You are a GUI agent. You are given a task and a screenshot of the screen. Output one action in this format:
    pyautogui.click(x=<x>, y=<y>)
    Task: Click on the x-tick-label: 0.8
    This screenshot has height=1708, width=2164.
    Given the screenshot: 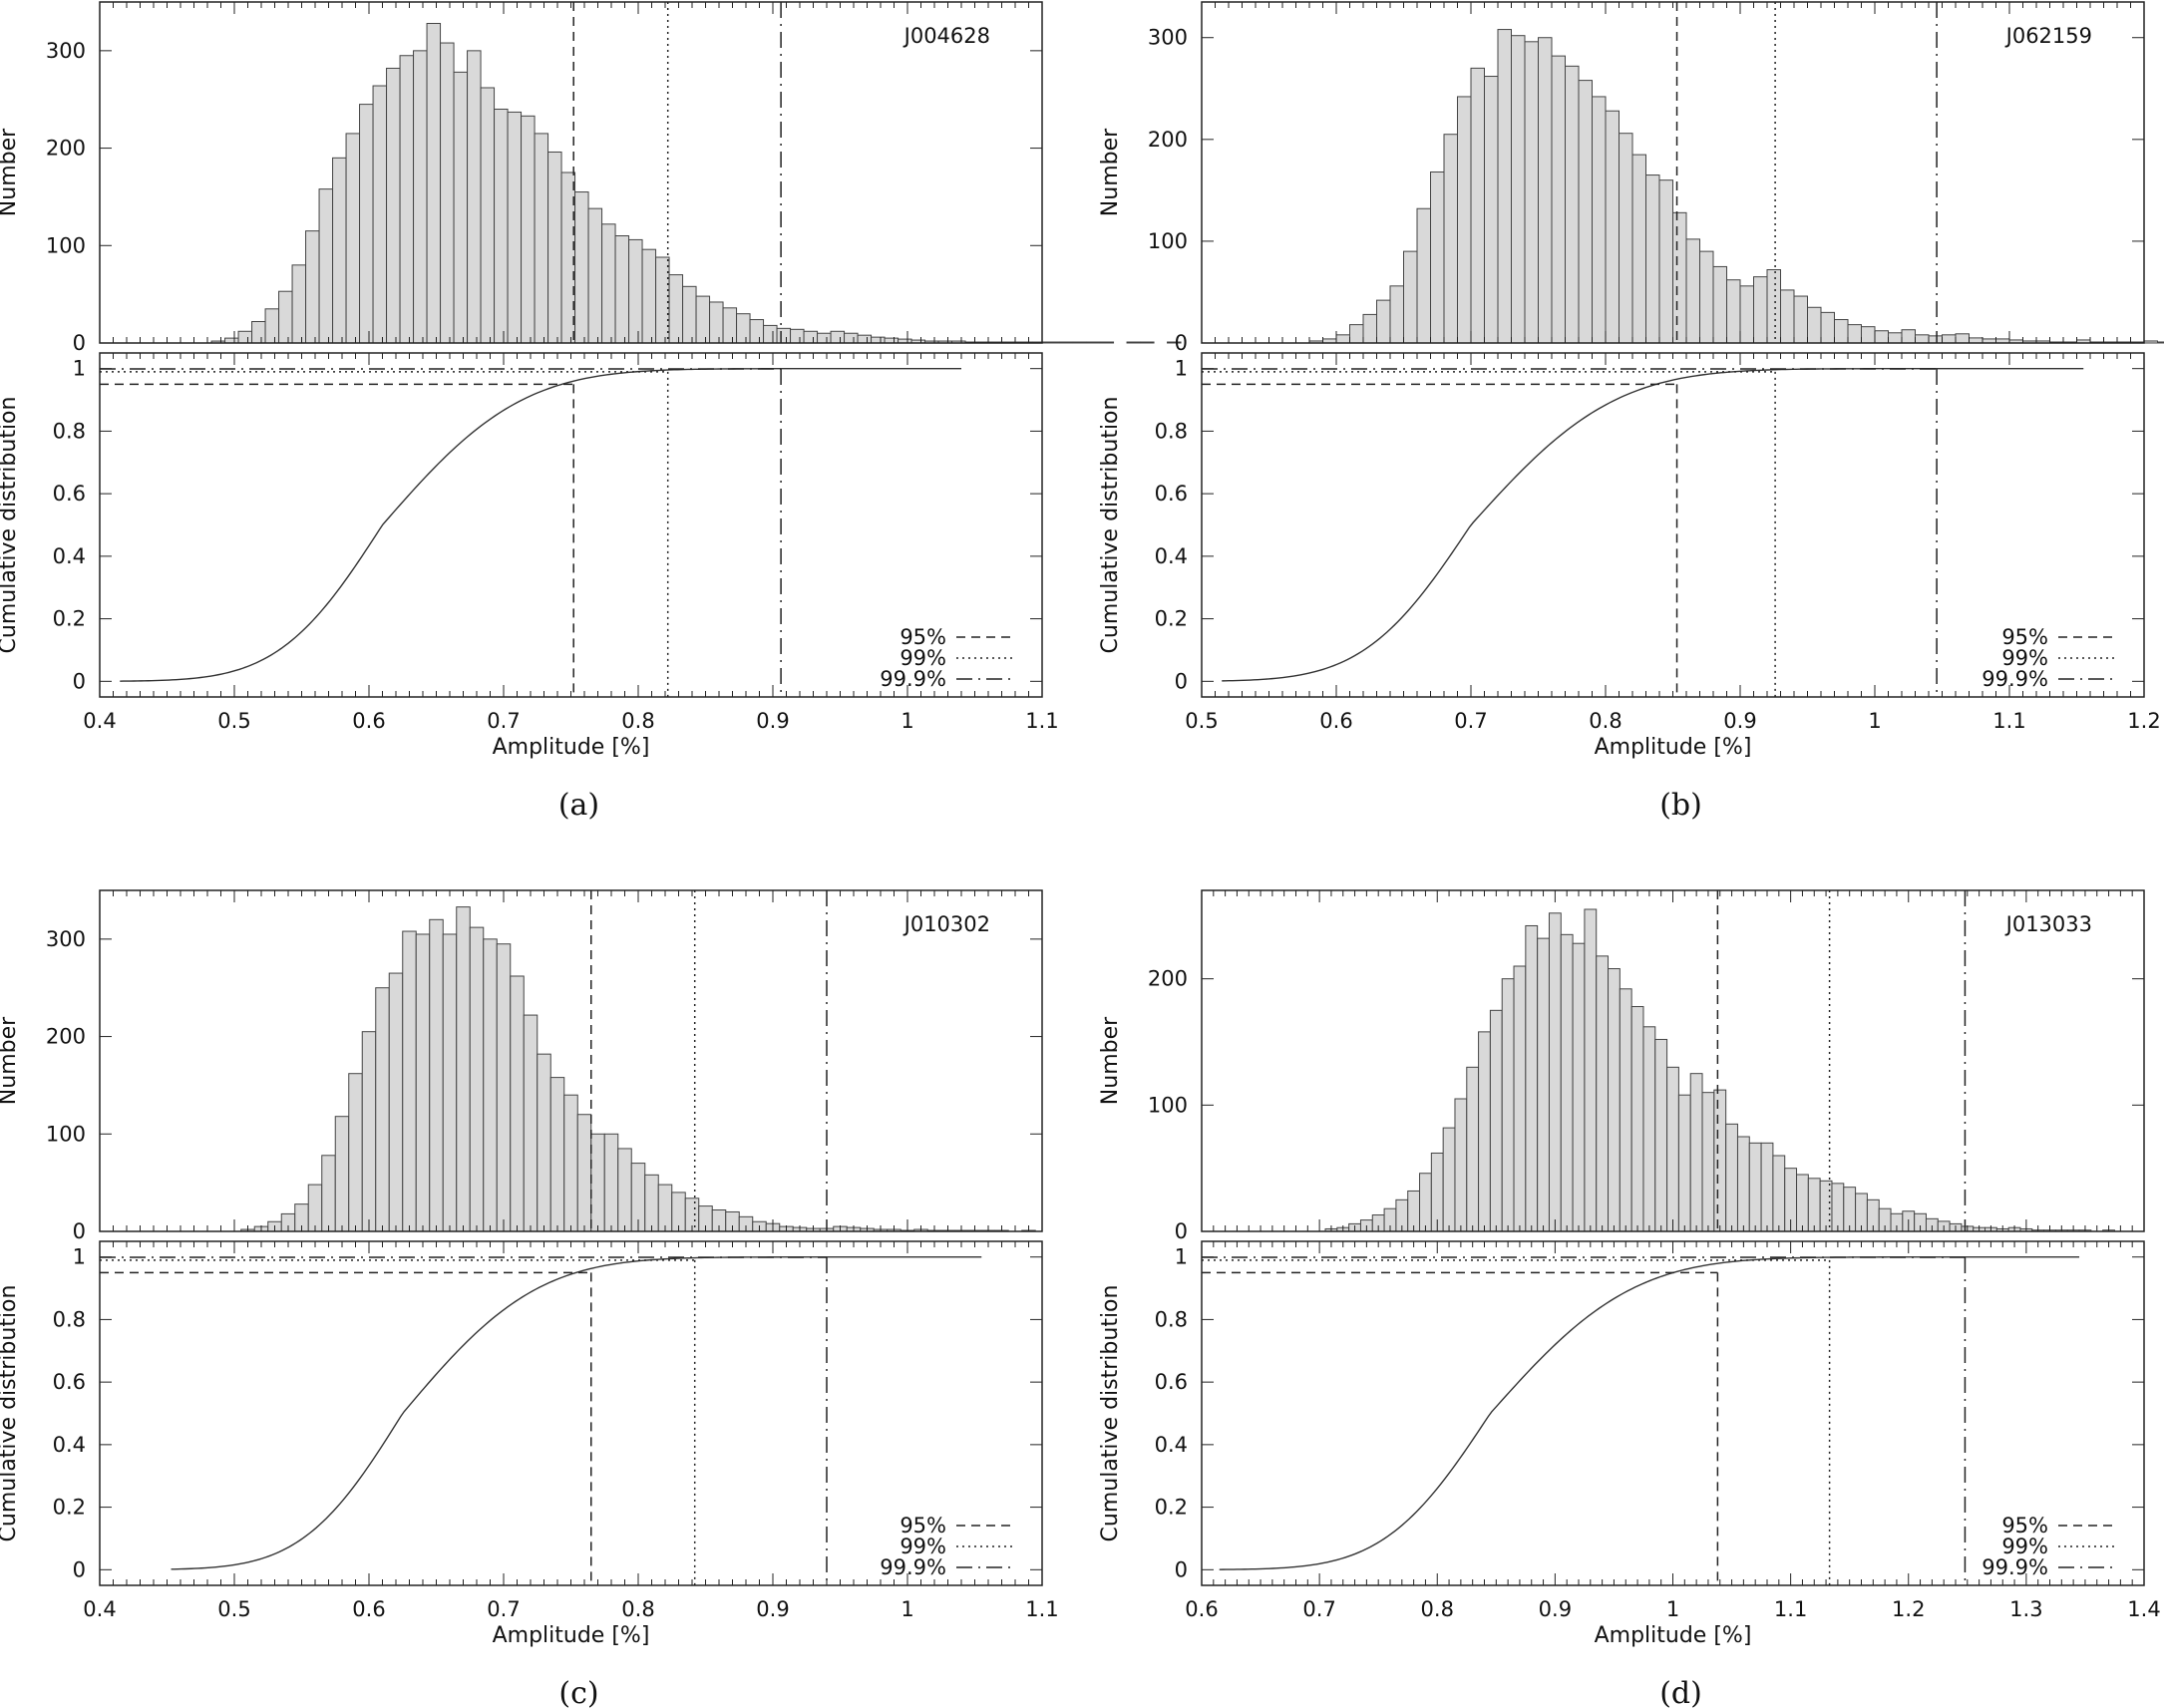 What is the action you would take?
    pyautogui.click(x=1437, y=1609)
    